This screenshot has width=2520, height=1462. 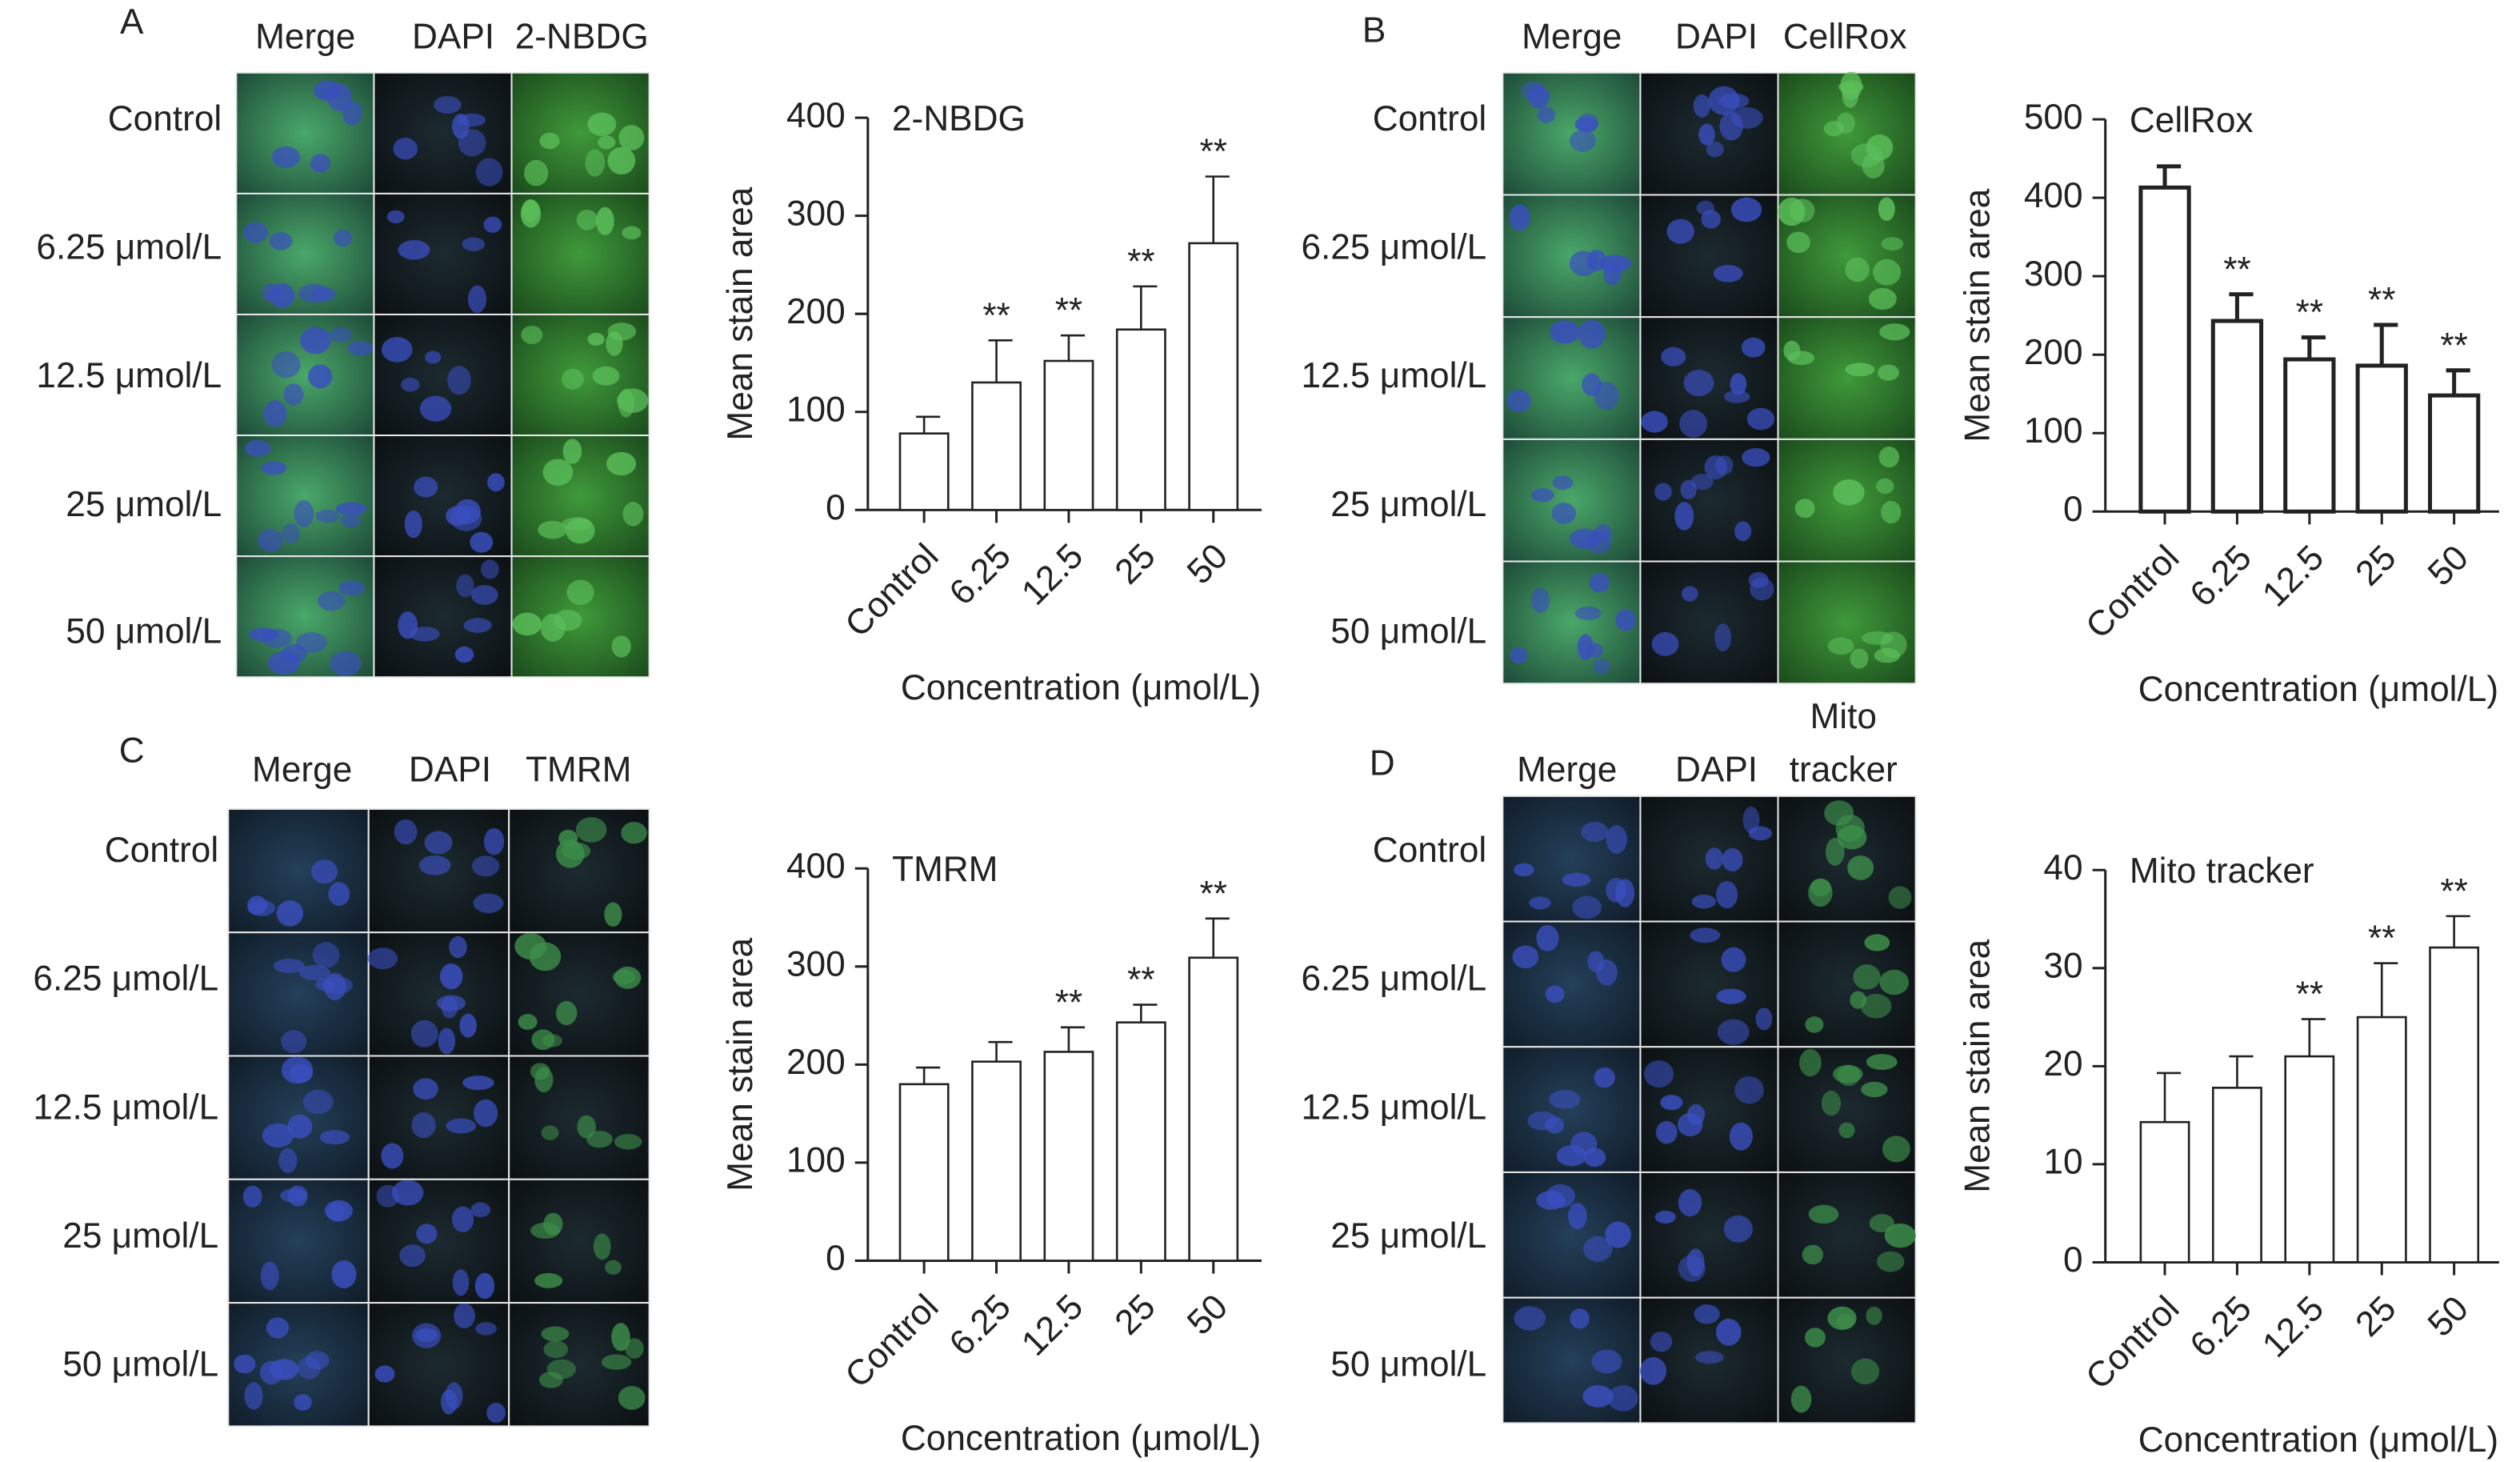 What do you see at coordinates (140, 1236) in the screenshot?
I see `row-label: 25 μmol/L` at bounding box center [140, 1236].